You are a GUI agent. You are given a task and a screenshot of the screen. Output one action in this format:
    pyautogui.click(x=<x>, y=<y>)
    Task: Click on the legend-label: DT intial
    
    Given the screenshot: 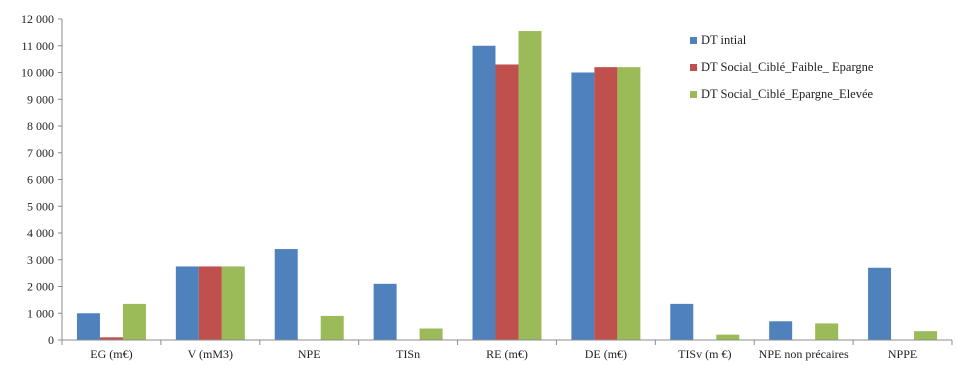 What is the action you would take?
    pyautogui.click(x=724, y=40)
    